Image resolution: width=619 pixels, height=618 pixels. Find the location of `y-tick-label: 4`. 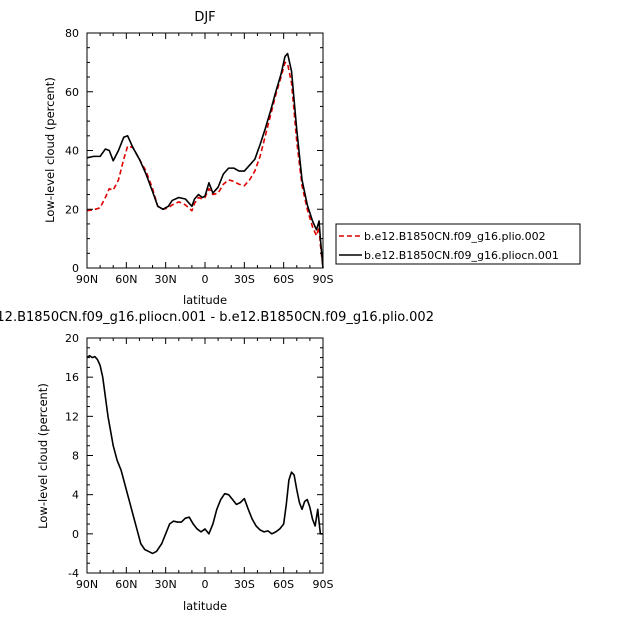

y-tick-label: 4 is located at coordinates (75, 495).